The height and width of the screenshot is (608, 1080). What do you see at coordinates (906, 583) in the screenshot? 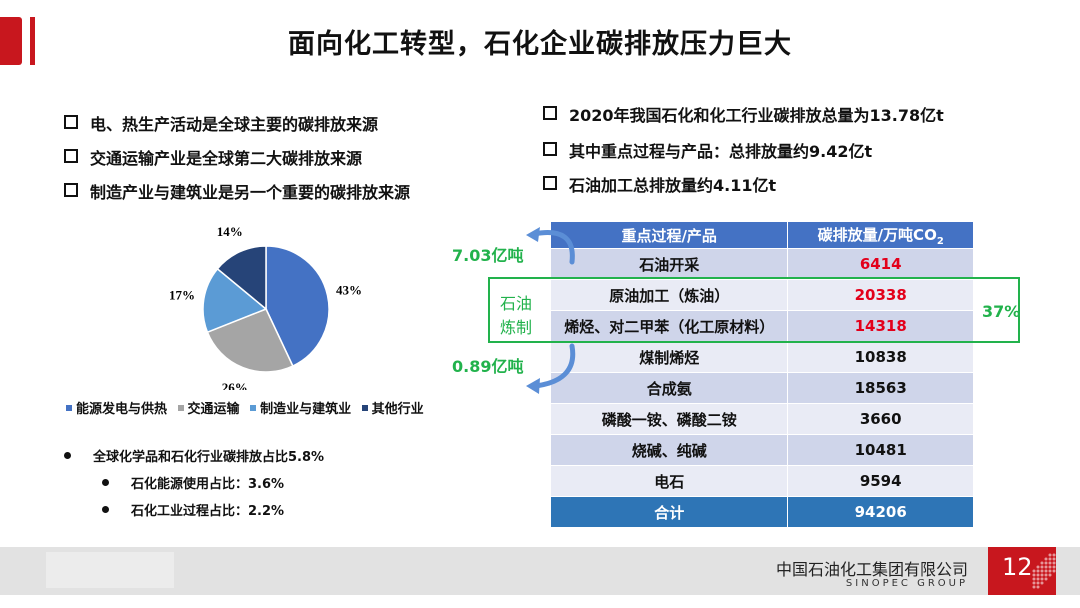
I see `footer-company-name-en: SINOPEC GROUP` at bounding box center [906, 583].